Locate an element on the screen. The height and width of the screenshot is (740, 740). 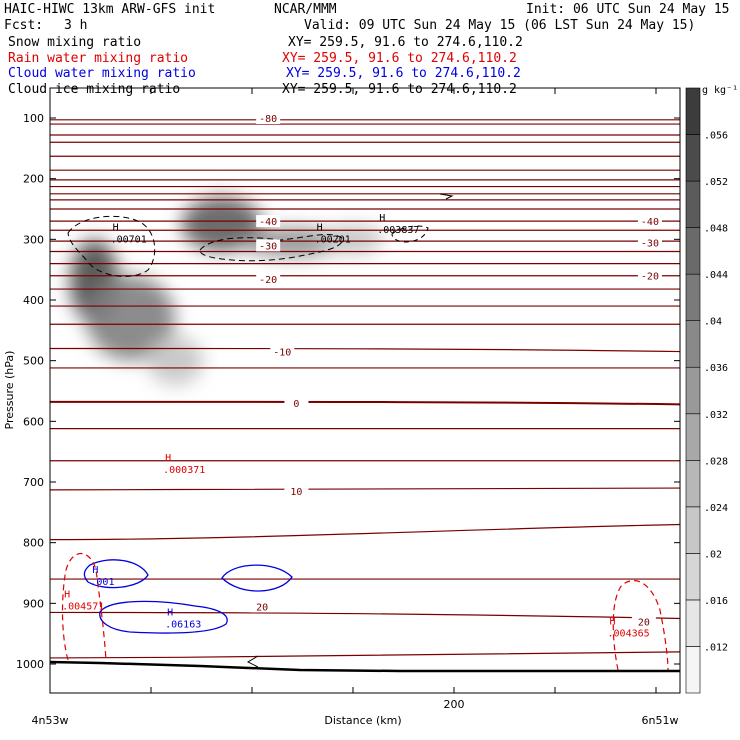
header-title: HAIC-HIWC 13km ARW-GFS init is located at coordinates (109, 9).